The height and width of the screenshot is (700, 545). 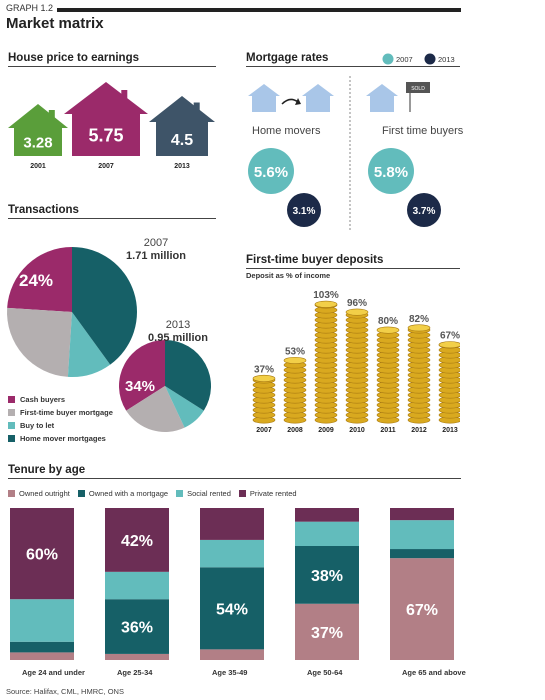 I want to click on tenure-title: Tenure by age, so click(x=47, y=470).